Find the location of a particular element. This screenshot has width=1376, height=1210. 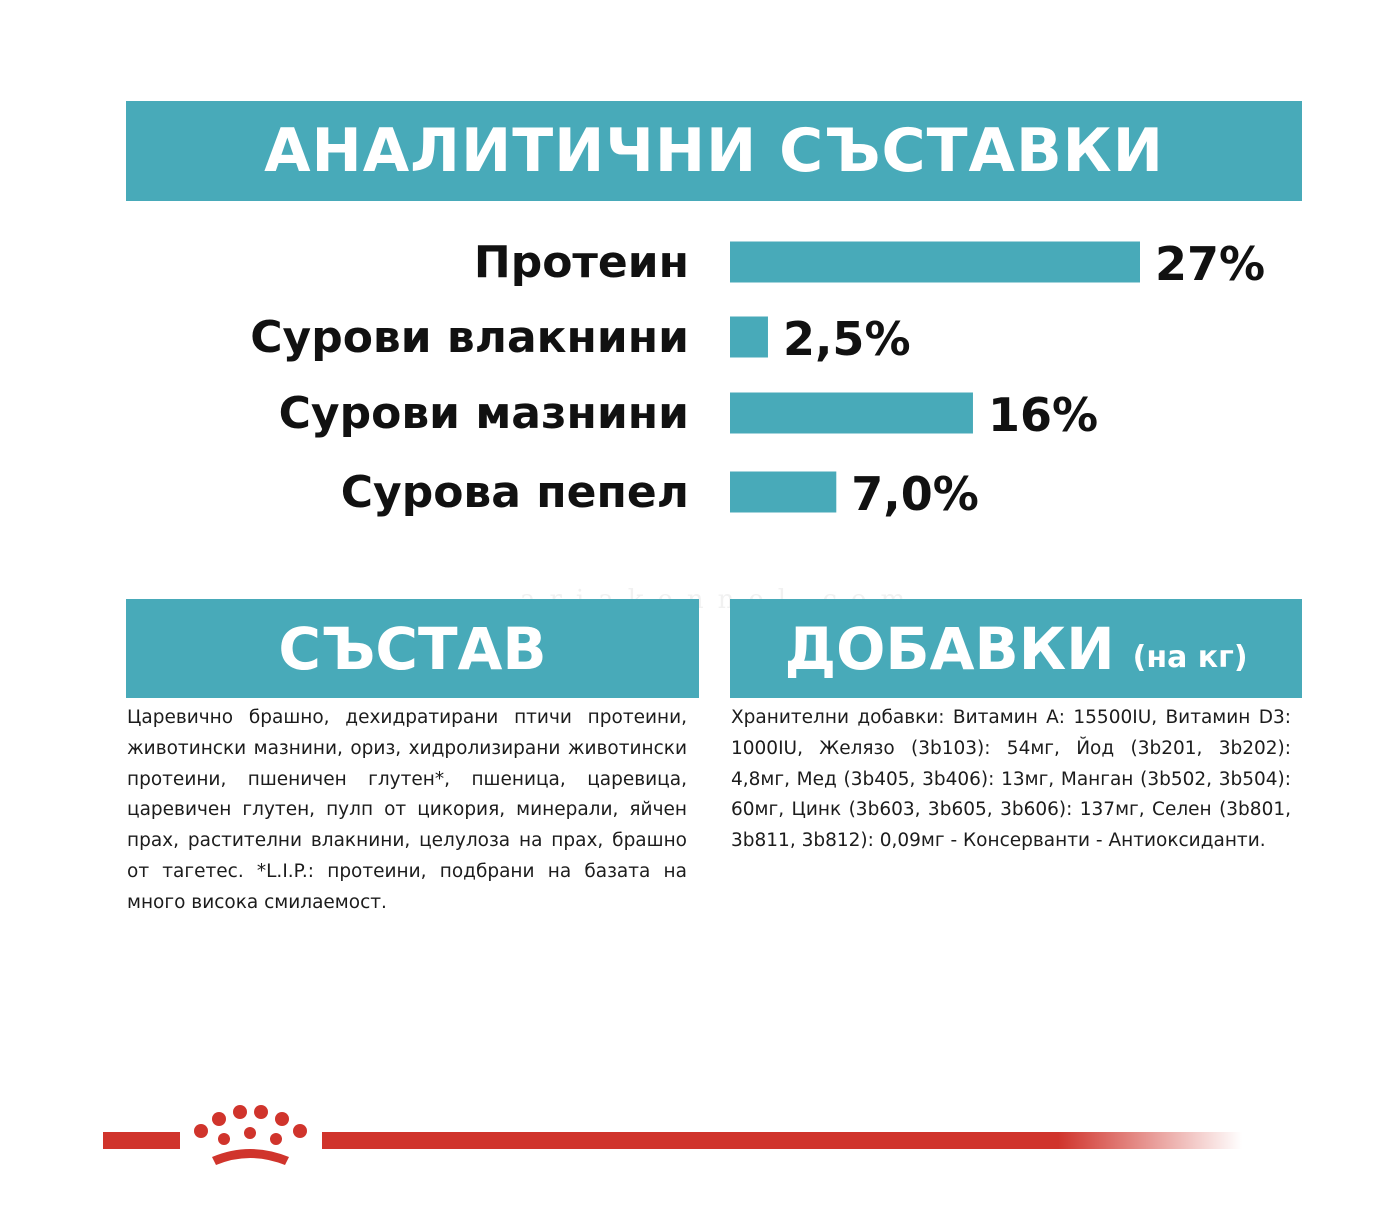

composition-header: СЪСТАВ is located at coordinates (412, 648).